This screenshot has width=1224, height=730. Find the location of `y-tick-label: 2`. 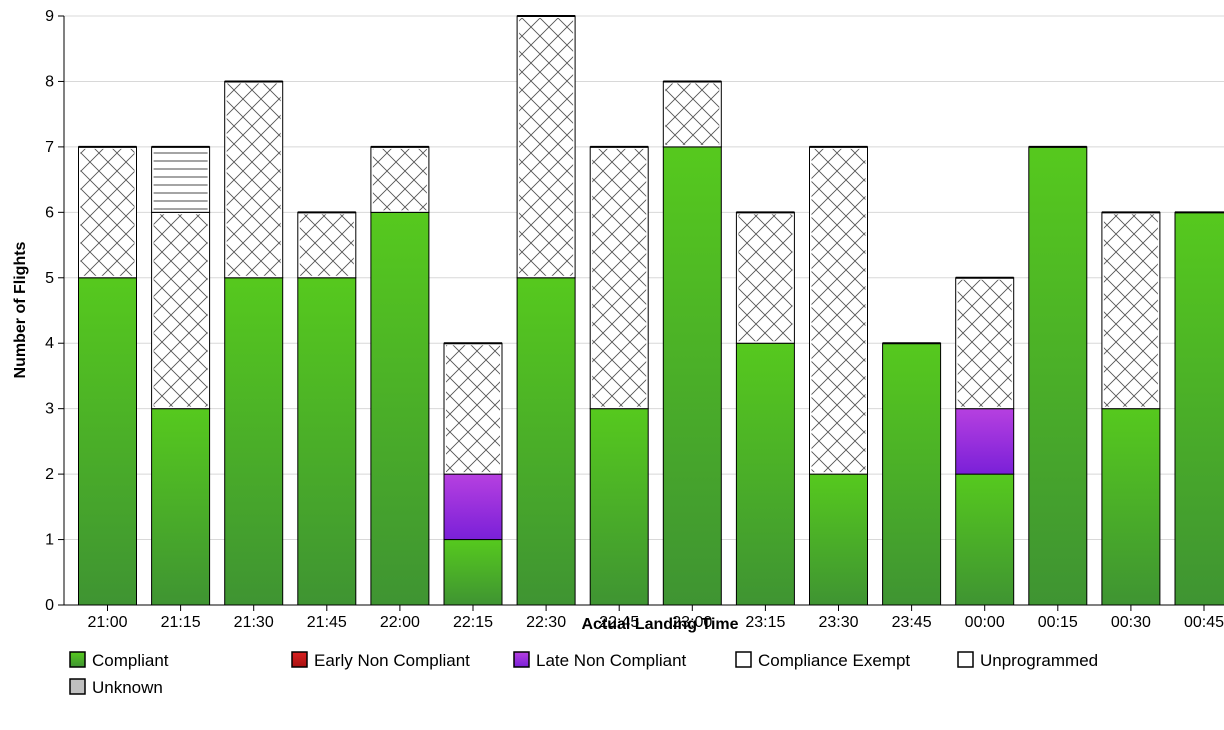

y-tick-label: 2 is located at coordinates (49, 474).